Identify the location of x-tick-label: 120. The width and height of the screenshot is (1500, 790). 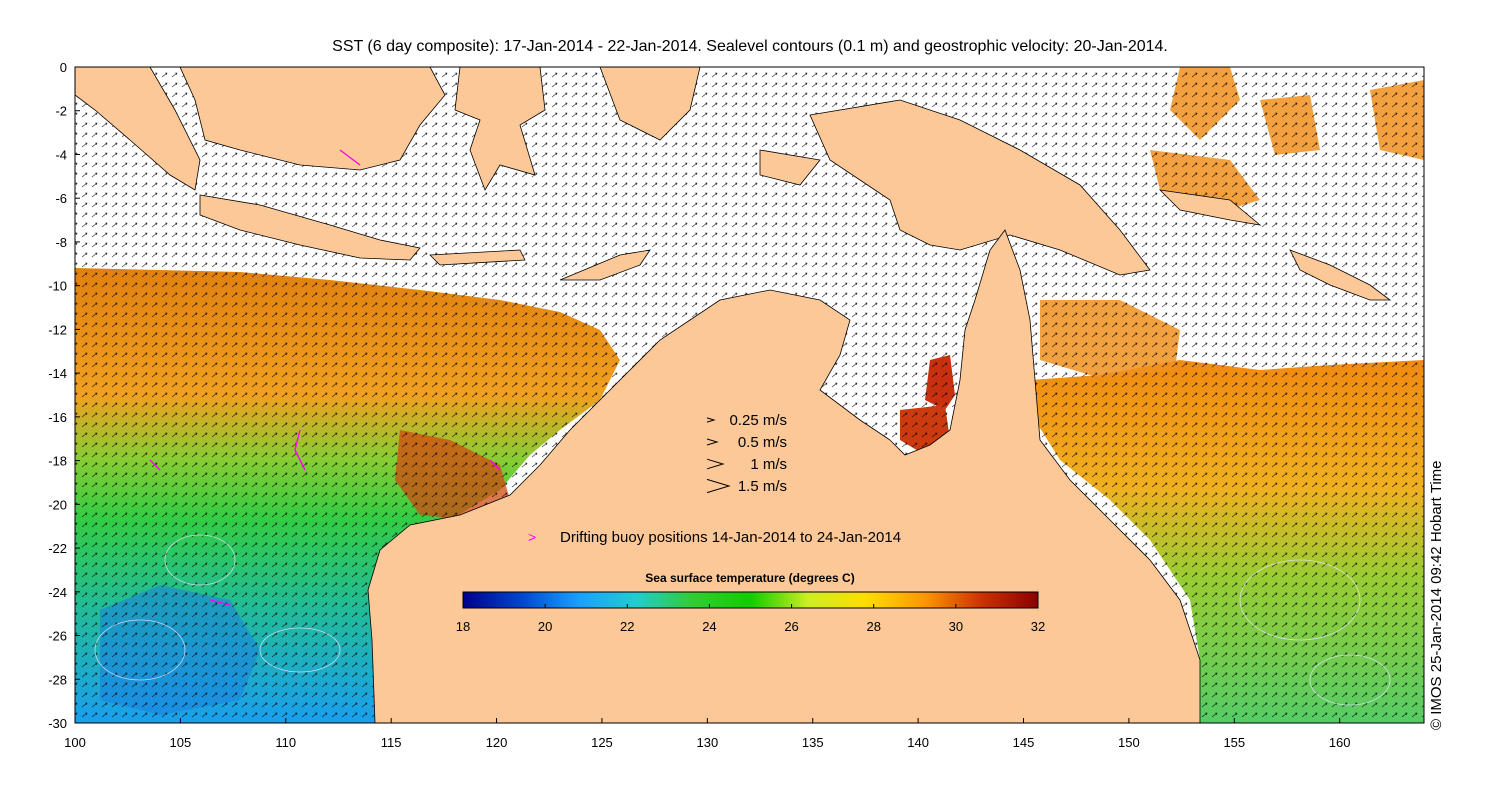
(497, 742).